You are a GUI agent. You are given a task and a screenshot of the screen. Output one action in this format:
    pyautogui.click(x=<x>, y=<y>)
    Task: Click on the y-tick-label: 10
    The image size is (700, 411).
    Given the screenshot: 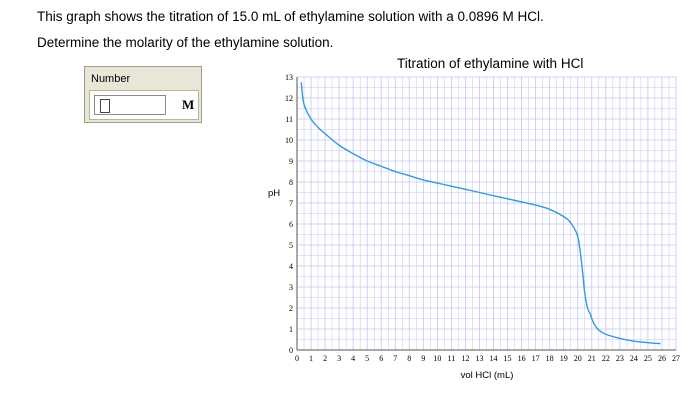 What is the action you would take?
    pyautogui.click(x=289, y=140)
    